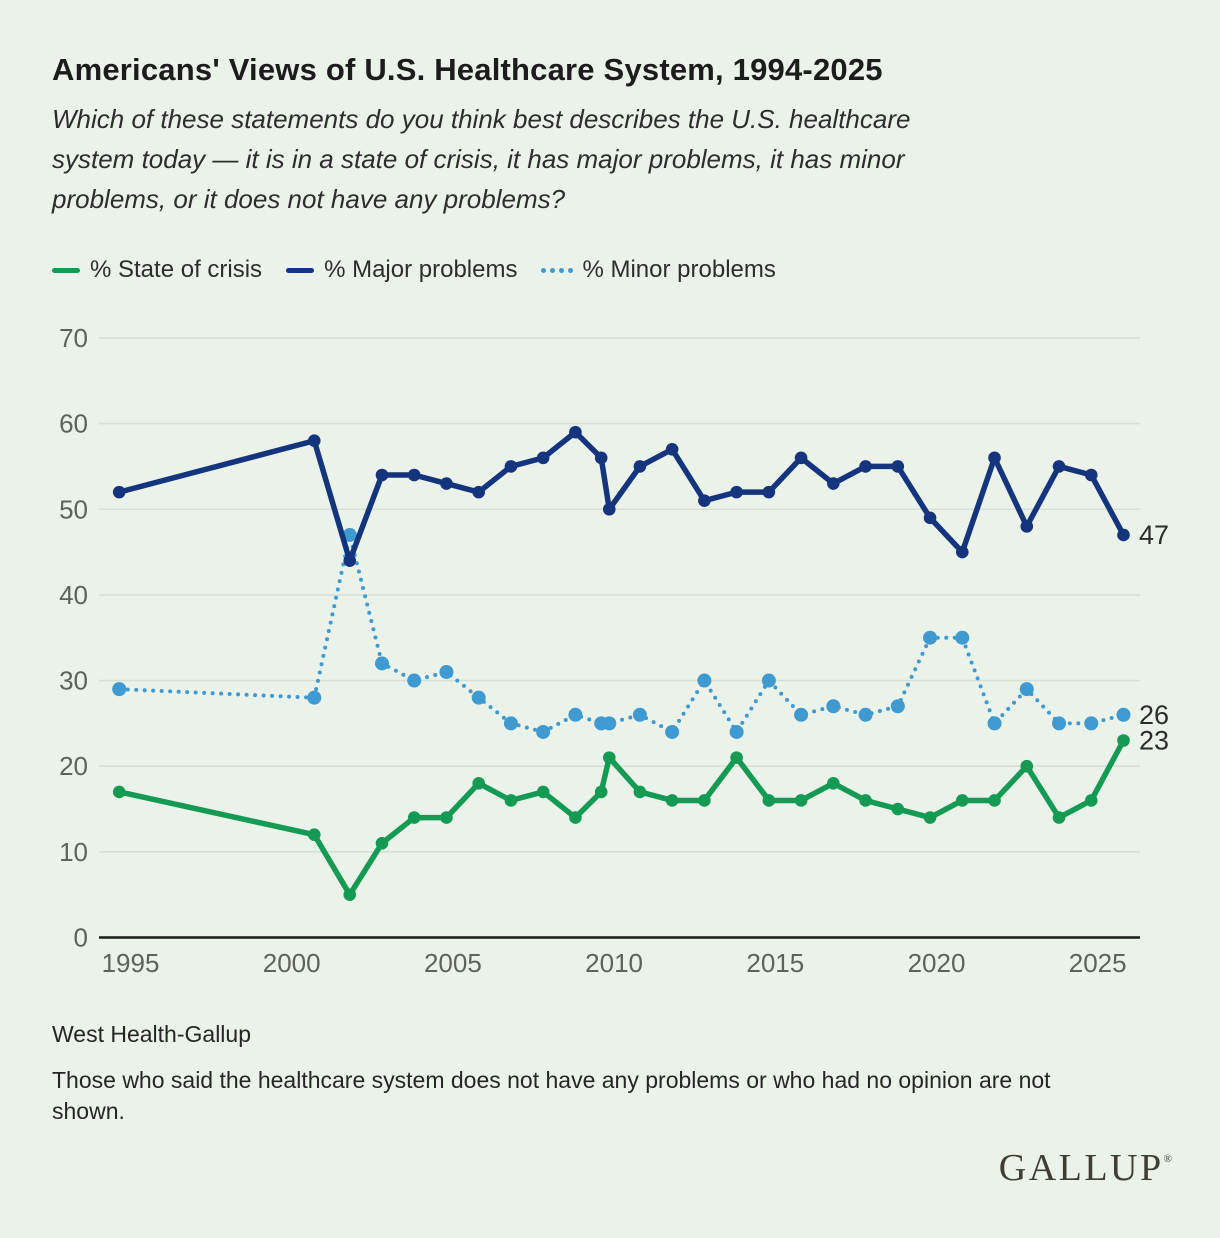 The image size is (1220, 1238). Describe the element at coordinates (679, 269) in the screenshot. I see `legend-label: % Minor problems` at that location.